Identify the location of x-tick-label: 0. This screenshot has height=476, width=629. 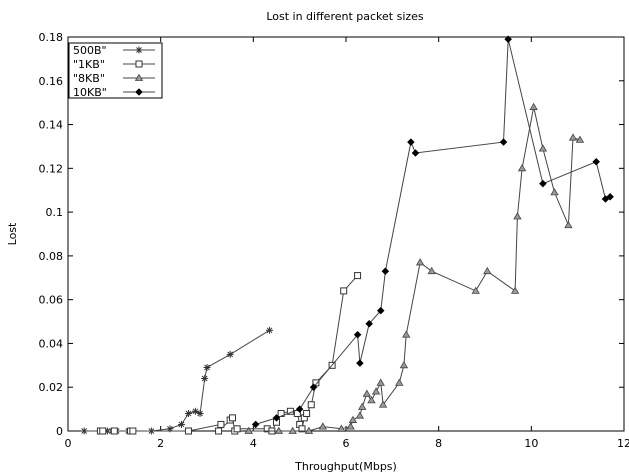
(68, 443).